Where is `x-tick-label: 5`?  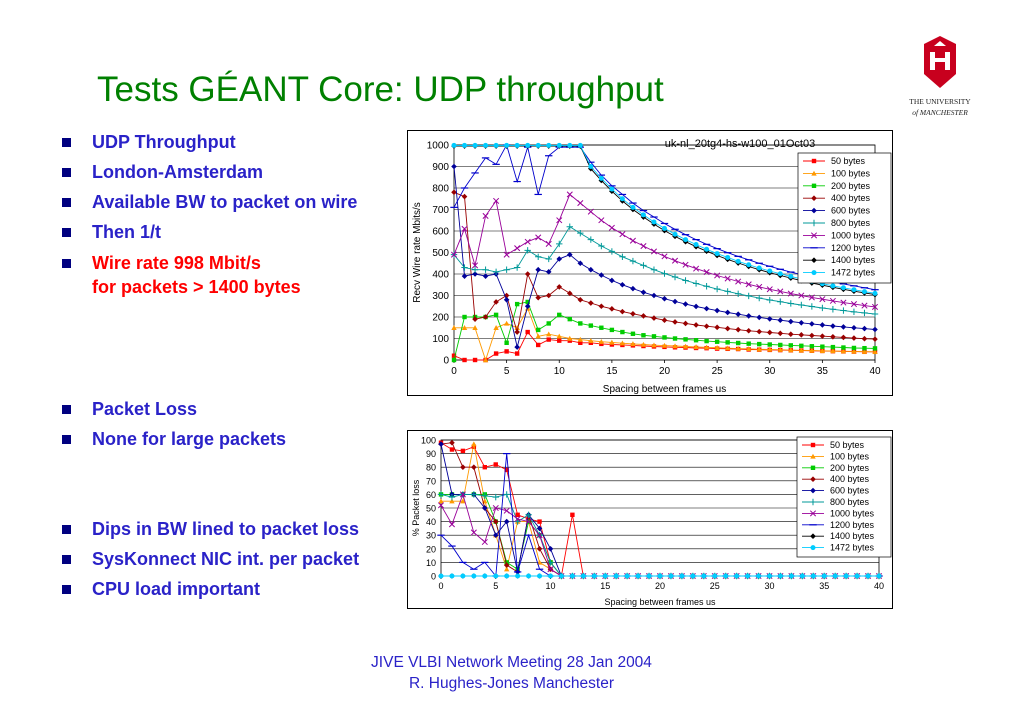 x-tick-label: 5 is located at coordinates (507, 371).